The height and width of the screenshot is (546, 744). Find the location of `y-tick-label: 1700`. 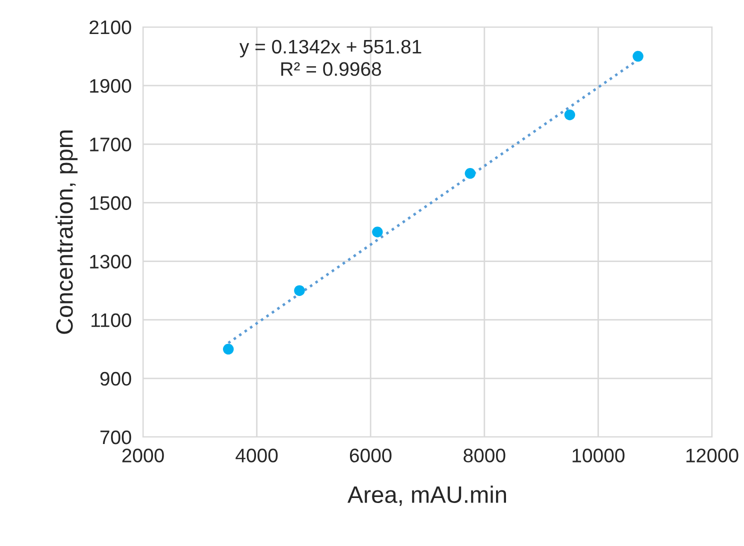

y-tick-label: 1700 is located at coordinates (111, 145).